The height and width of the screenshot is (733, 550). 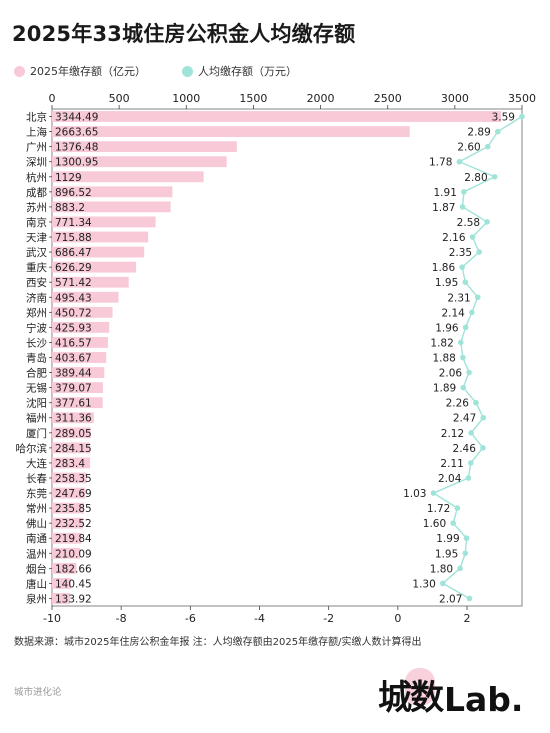 I want to click on per-capita-value-label: 1.60, so click(x=434, y=524).